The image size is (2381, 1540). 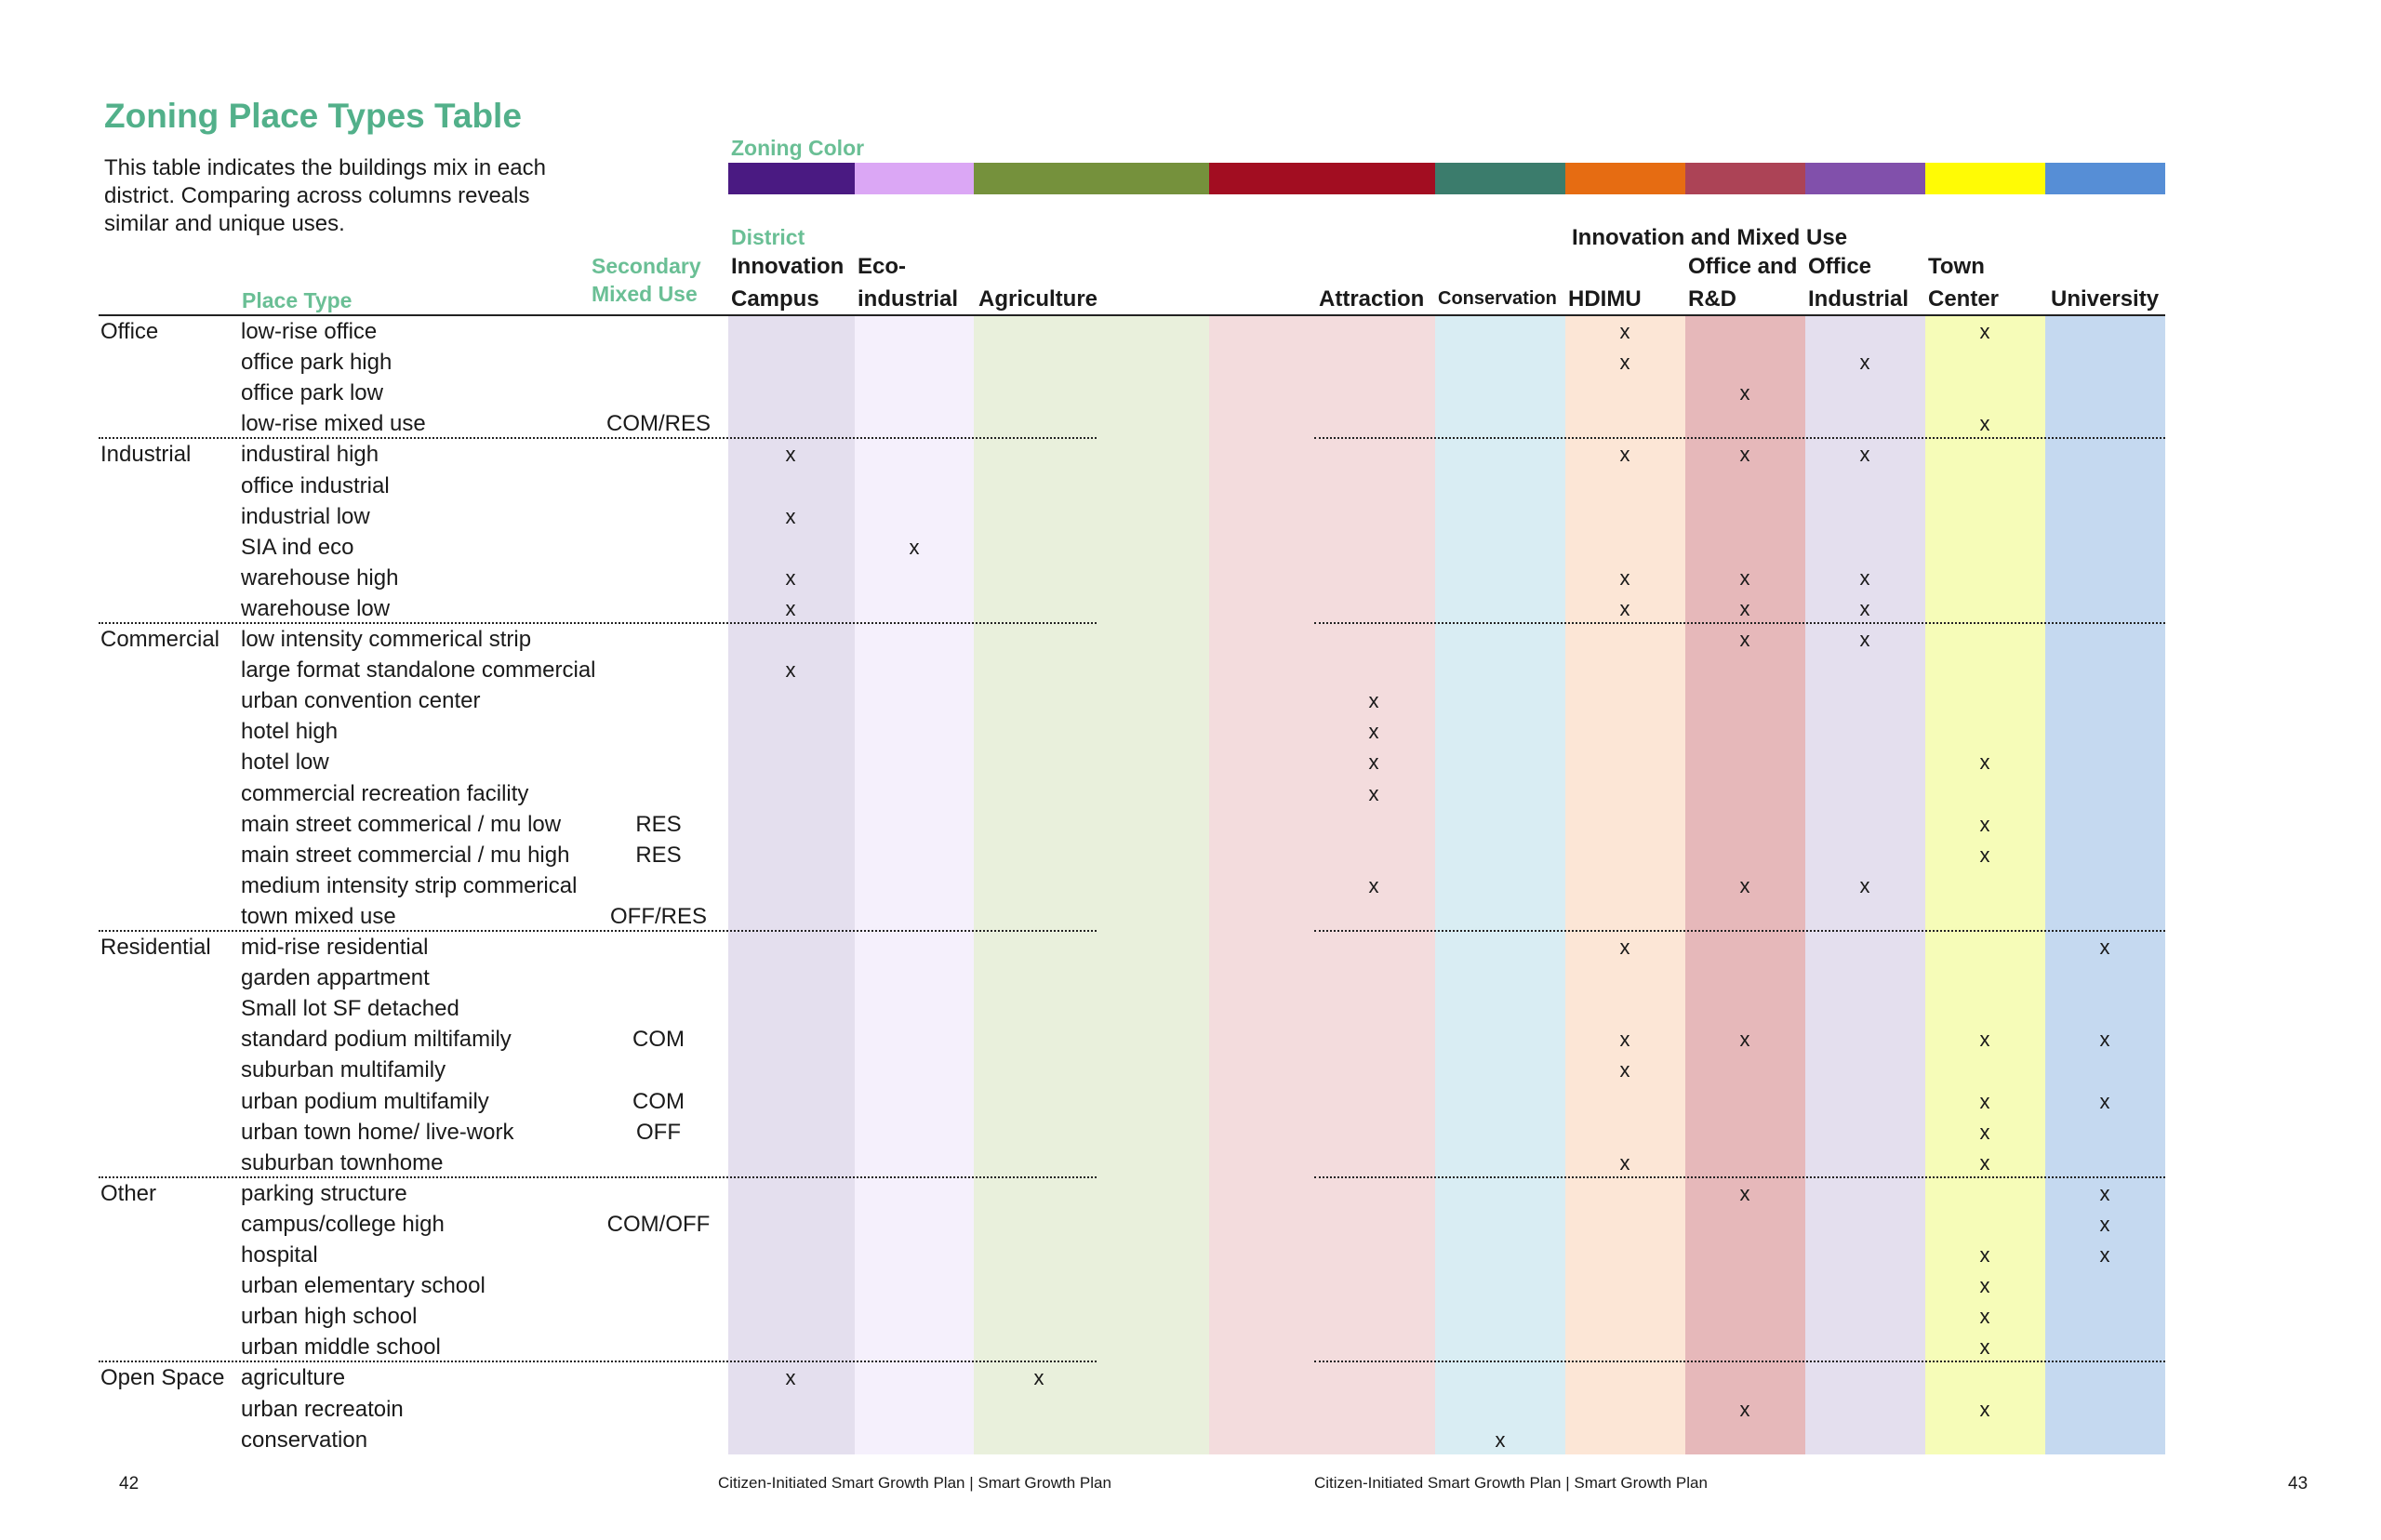 I want to click on place-type-cell: low intensity commerical strip, so click(x=386, y=639).